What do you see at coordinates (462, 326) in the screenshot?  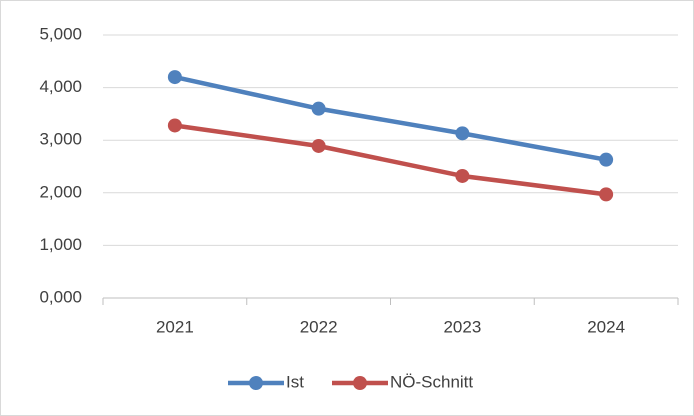 I see `x-tick-label: 2023` at bounding box center [462, 326].